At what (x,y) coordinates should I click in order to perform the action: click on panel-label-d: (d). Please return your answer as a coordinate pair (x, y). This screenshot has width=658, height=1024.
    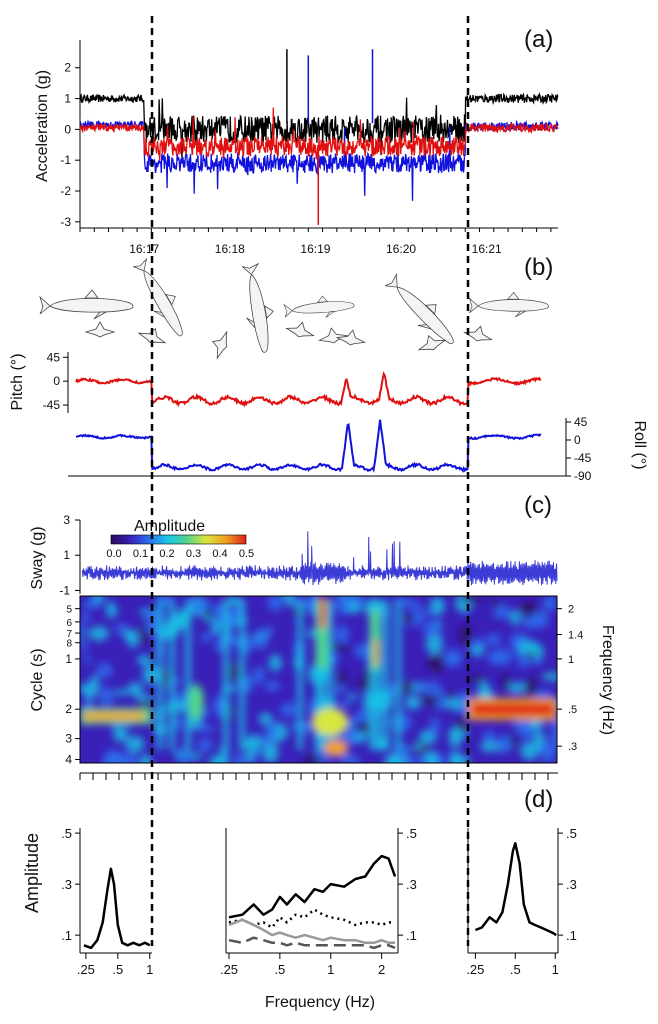
    Looking at the image, I should click on (538, 799).